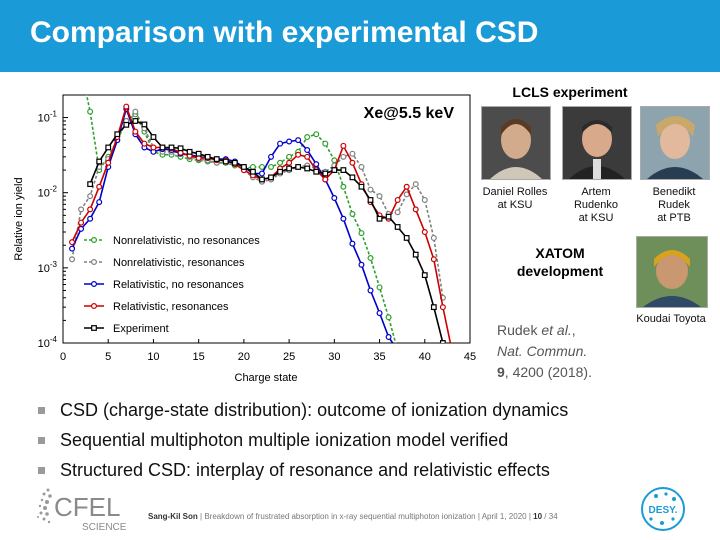 The height and width of the screenshot is (540, 720). I want to click on photo-artem-rudenko, so click(597, 143).